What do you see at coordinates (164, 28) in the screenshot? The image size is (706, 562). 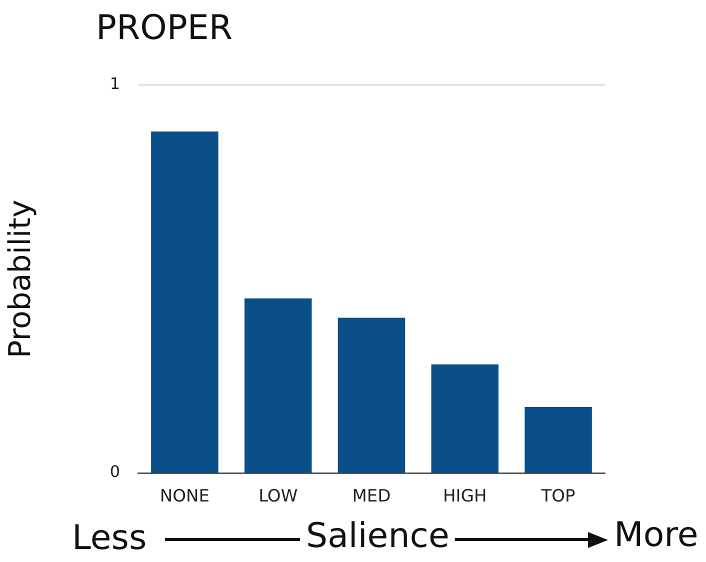 I see `chart-title: PROPER` at bounding box center [164, 28].